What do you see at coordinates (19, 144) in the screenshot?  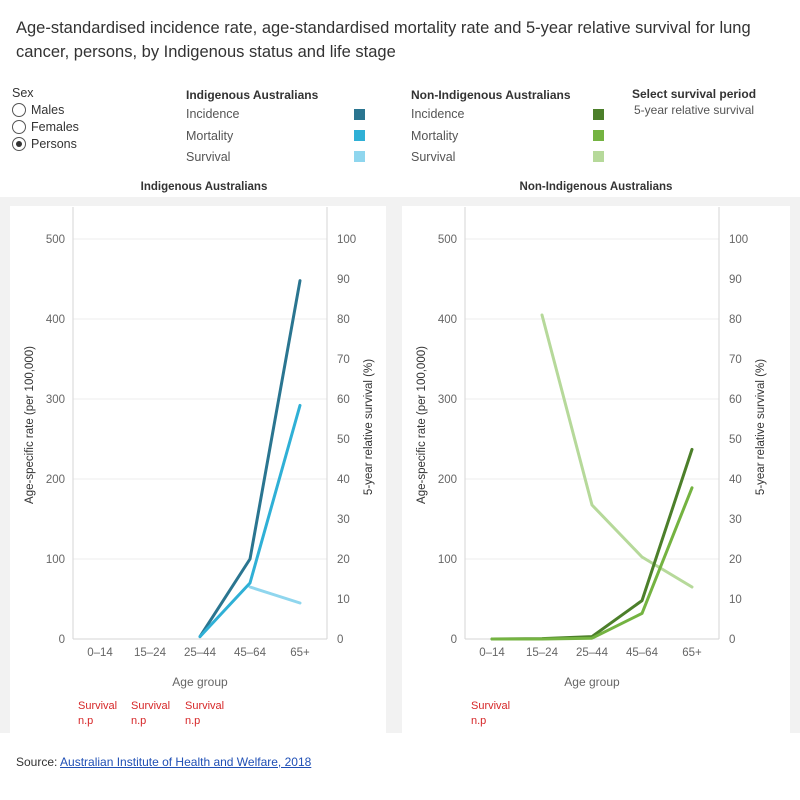 I see `radio-circle-selected` at bounding box center [19, 144].